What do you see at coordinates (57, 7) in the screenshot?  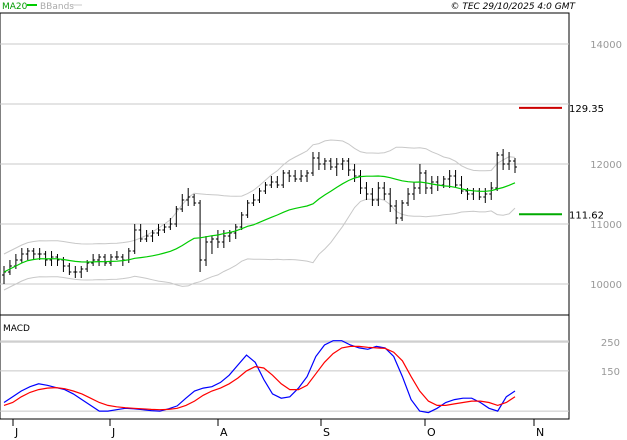 I see `legend-bbands: BBands` at bounding box center [57, 7].